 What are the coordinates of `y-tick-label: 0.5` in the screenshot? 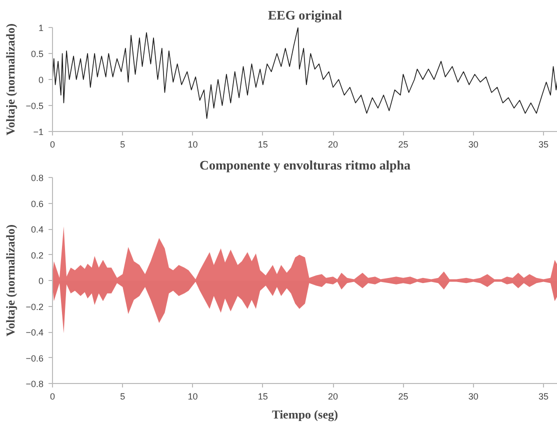 It's located at (37, 54).